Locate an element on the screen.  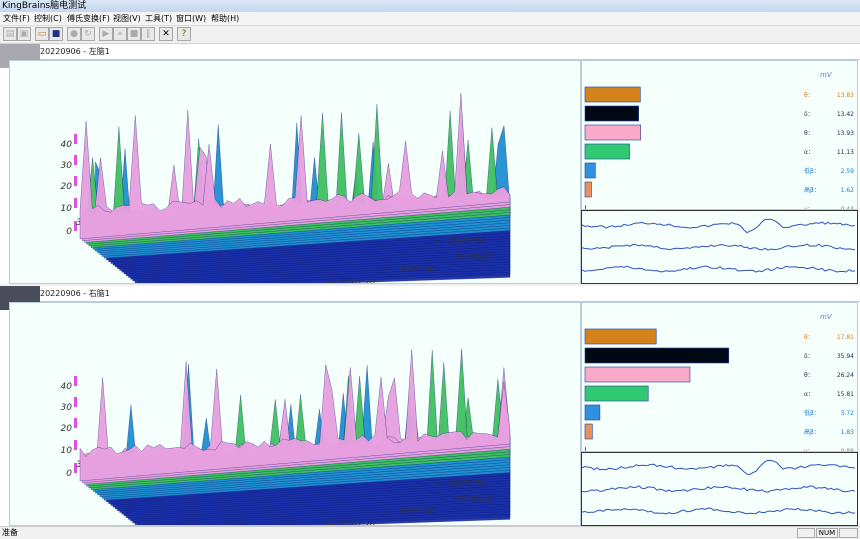
band-value: 0.44 is located at coordinates (848, 207).